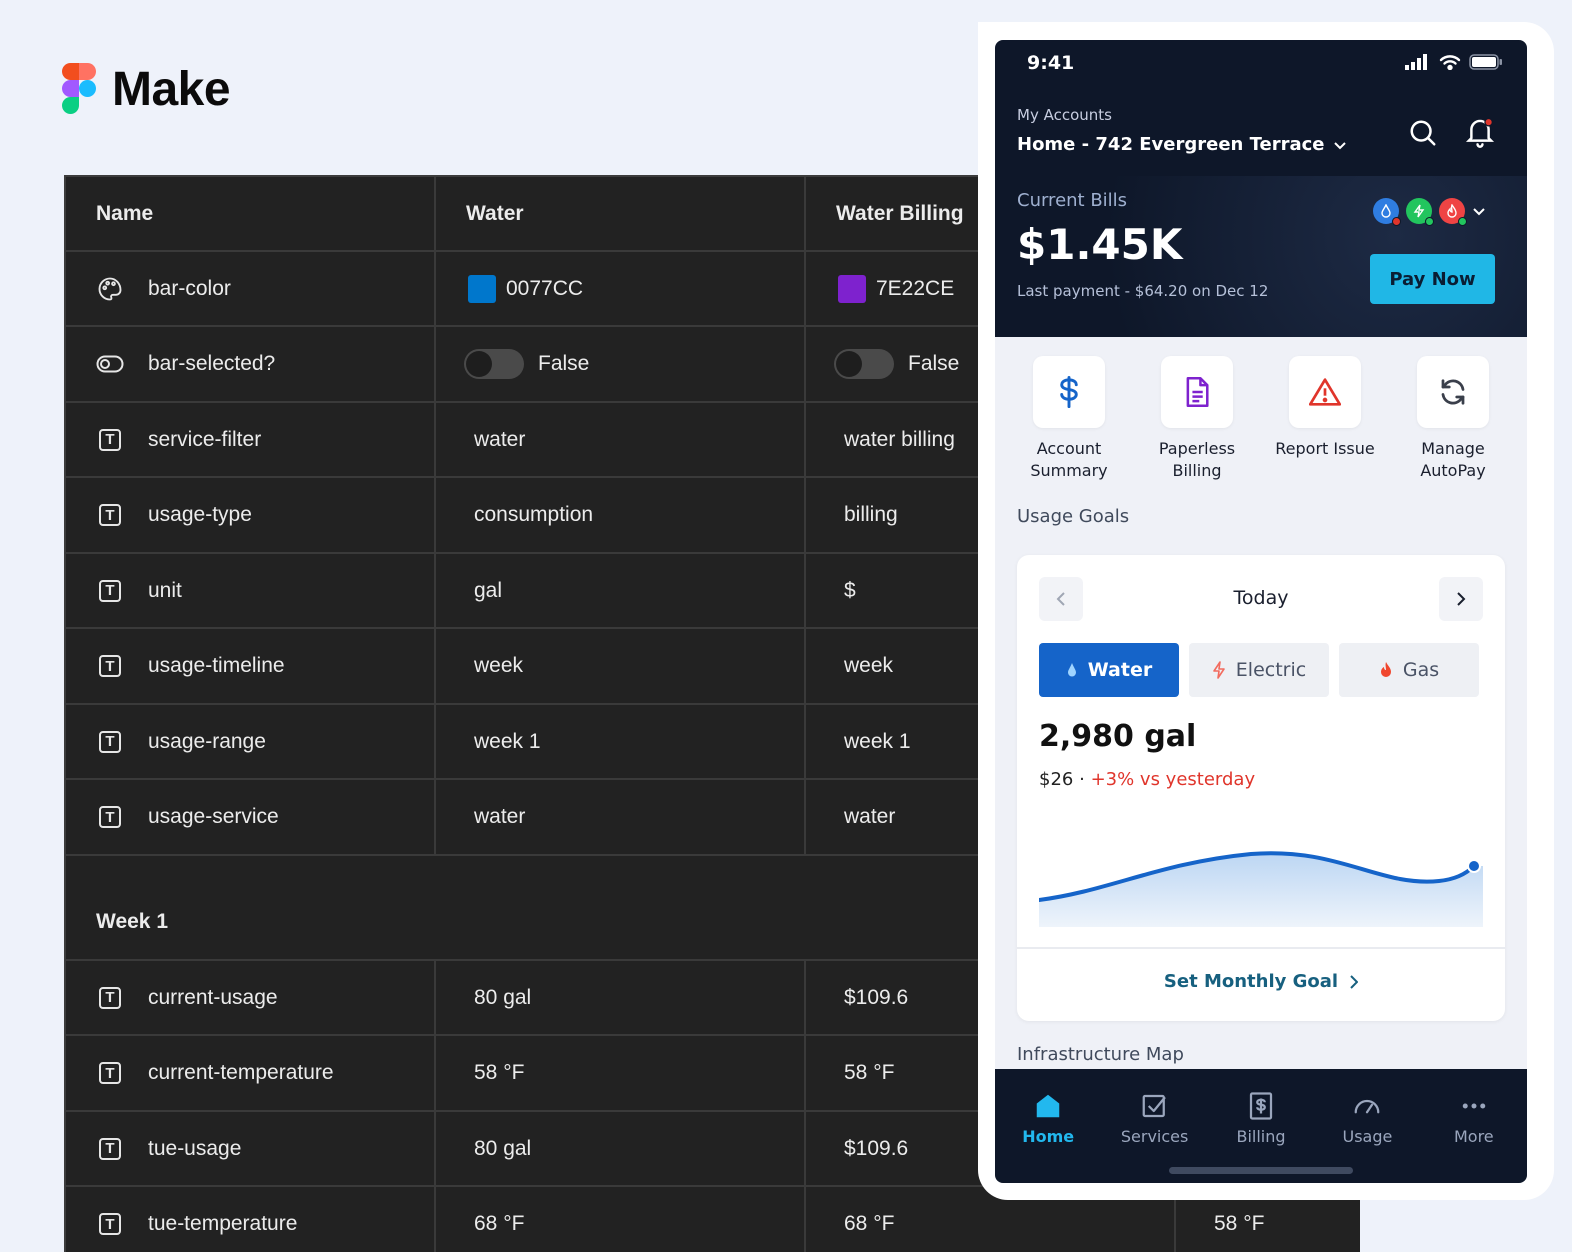 This screenshot has height=1252, width=1572. I want to click on variable-value: week 1, so click(621, 741).